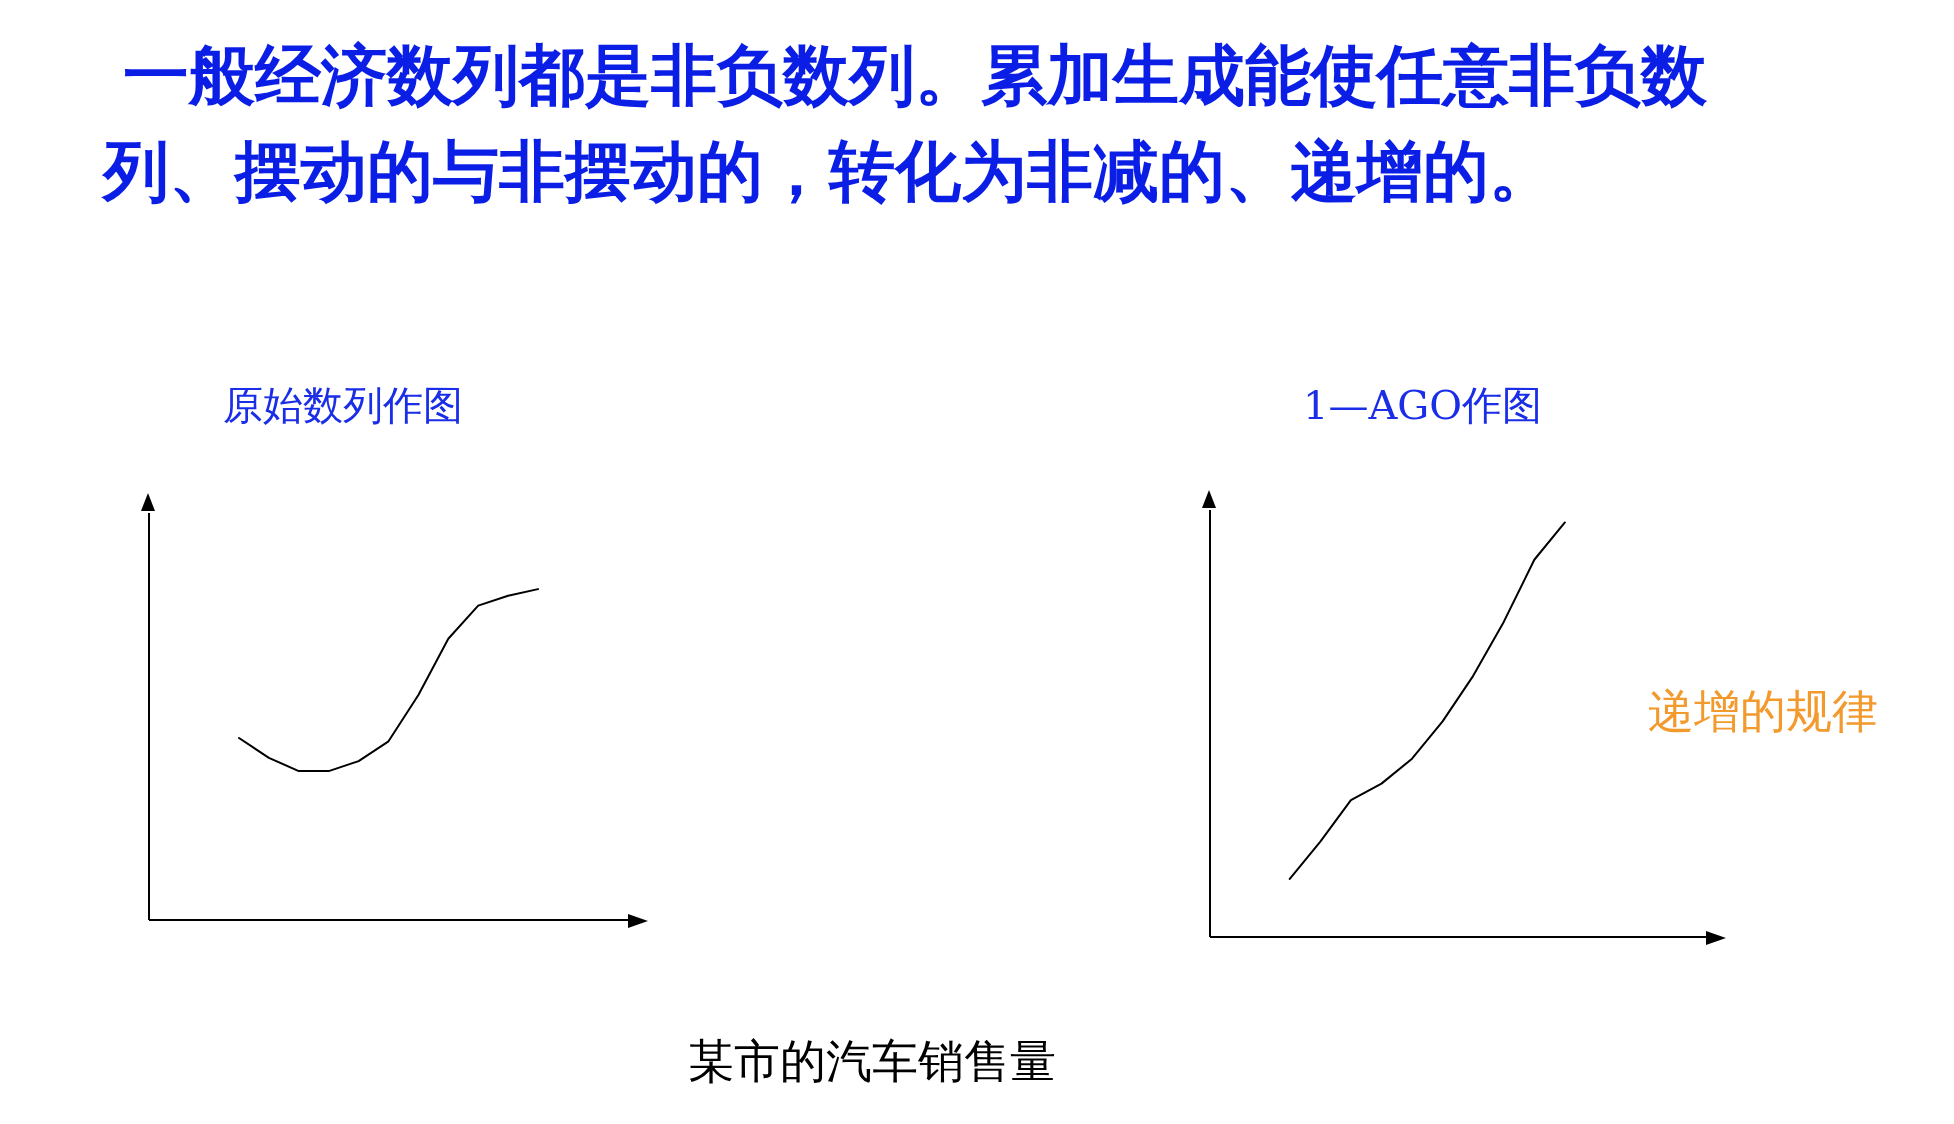 The image size is (1954, 1124). What do you see at coordinates (343, 405) in the screenshot?
I see `chart-title: 原始数列作图` at bounding box center [343, 405].